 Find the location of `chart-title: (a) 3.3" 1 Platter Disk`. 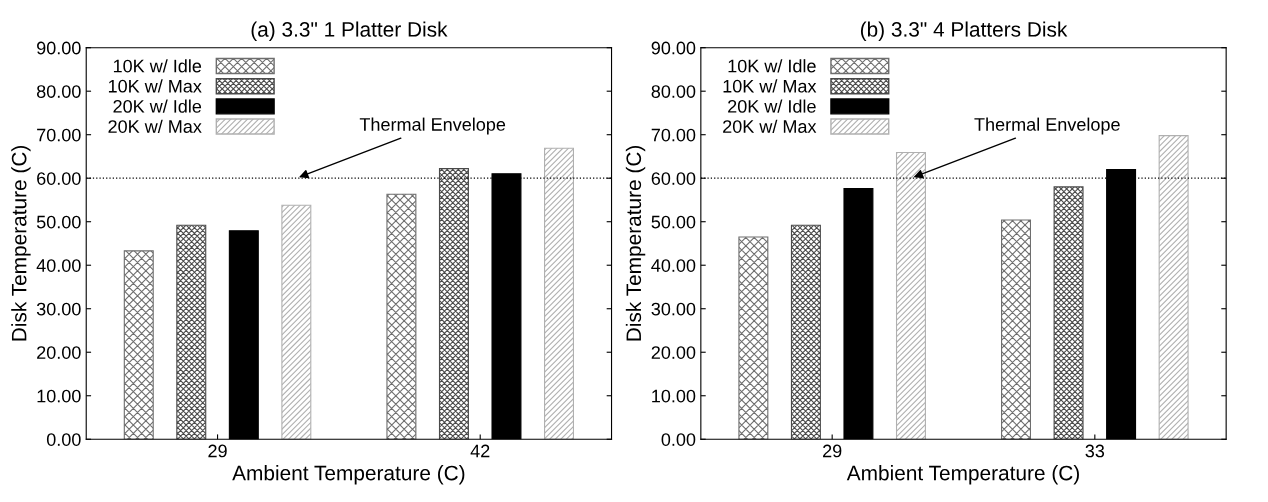

chart-title: (a) 3.3" 1 Platter Disk is located at coordinates (349, 31).